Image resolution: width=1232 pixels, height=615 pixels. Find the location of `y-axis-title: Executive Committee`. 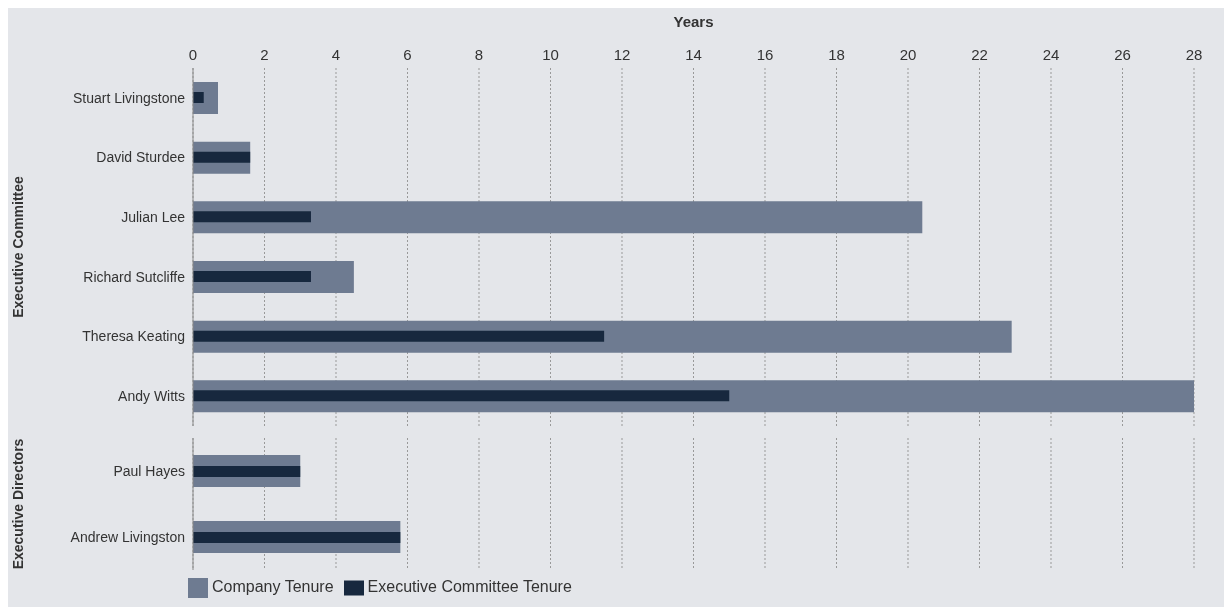

y-axis-title: Executive Committee is located at coordinates (17, 246).